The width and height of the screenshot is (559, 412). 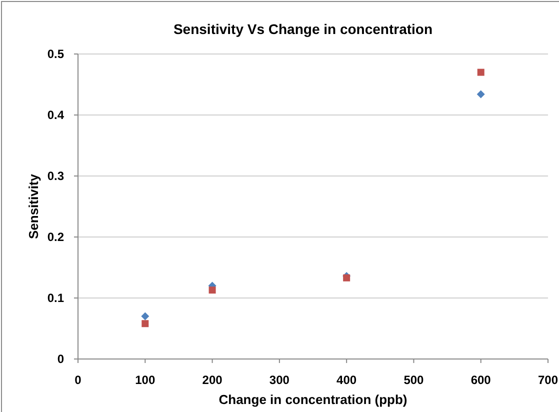 What do you see at coordinates (55, 115) in the screenshot?
I see `y-tick-label: 0.4` at bounding box center [55, 115].